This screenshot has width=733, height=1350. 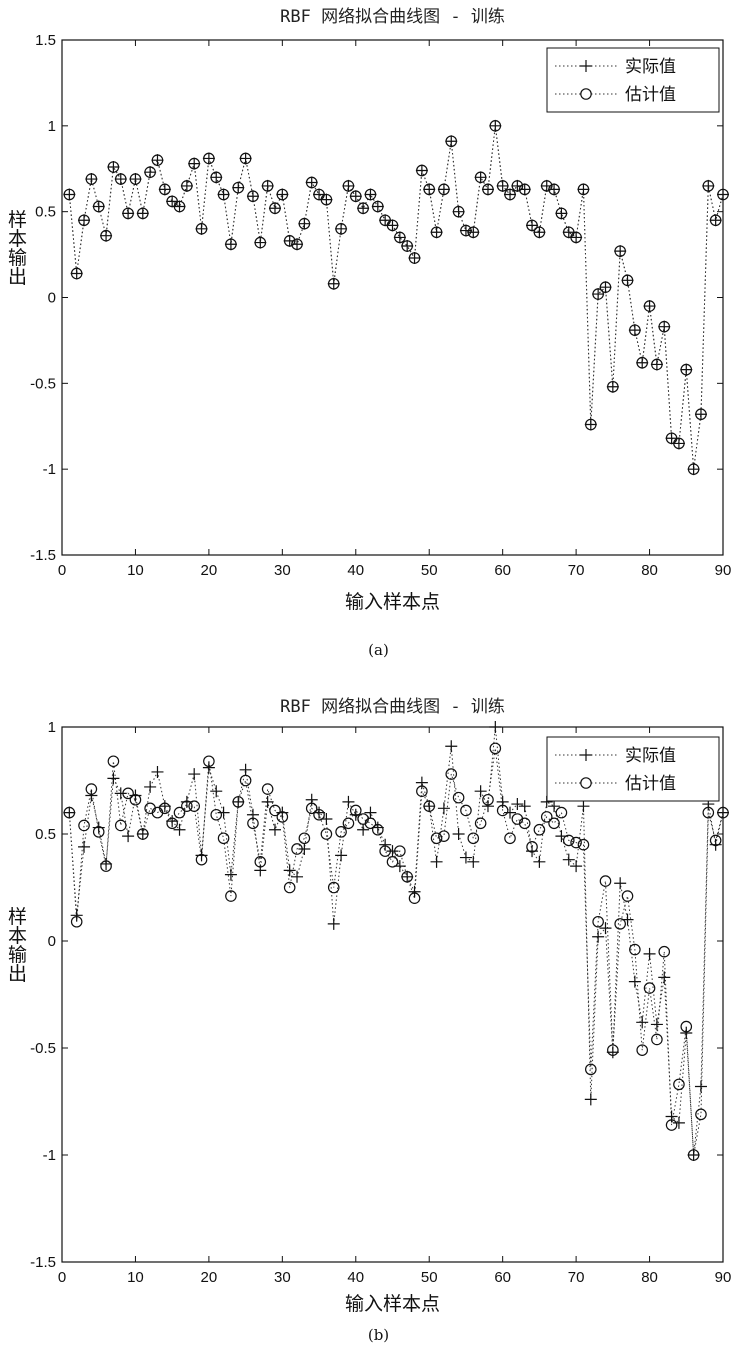 What do you see at coordinates (429, 1277) in the screenshot?
I see `x-tick-label: 50` at bounding box center [429, 1277].